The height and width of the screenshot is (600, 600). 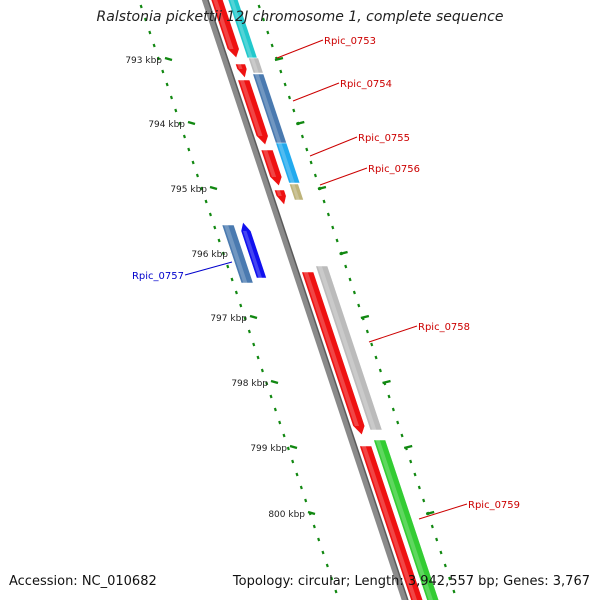 I want to click on accession-text: Accession: NC_010682, so click(x=83, y=581).